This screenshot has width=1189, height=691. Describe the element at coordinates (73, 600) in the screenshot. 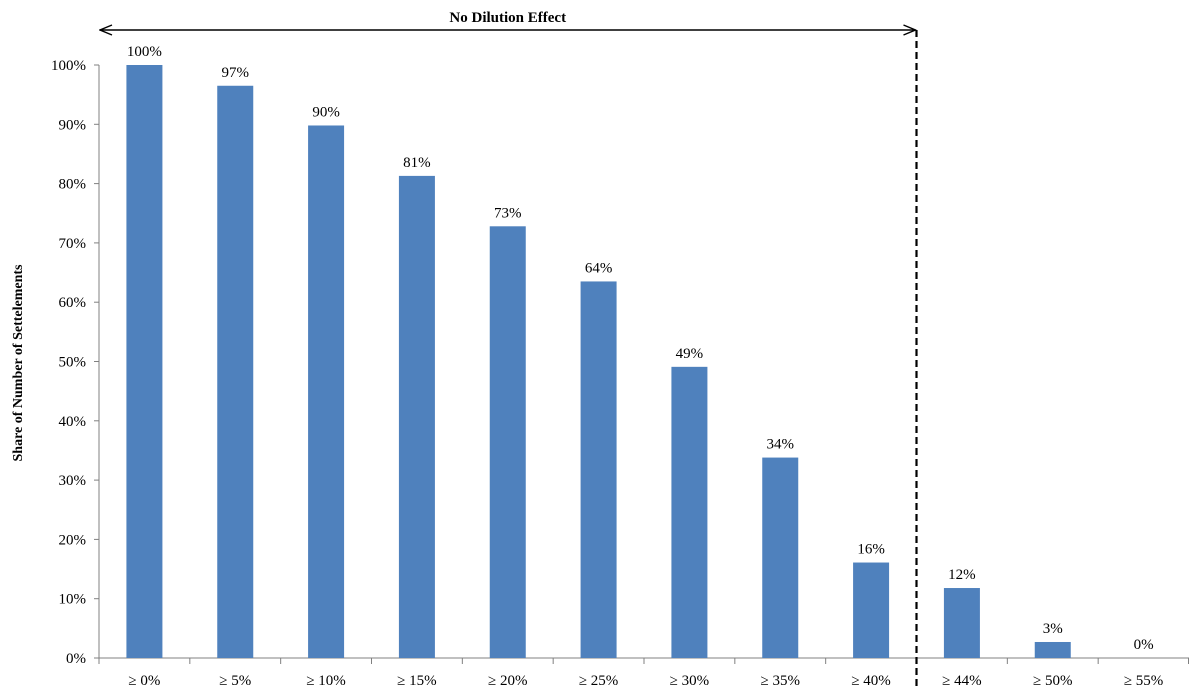

I see `y-tick-label: 10%` at that location.